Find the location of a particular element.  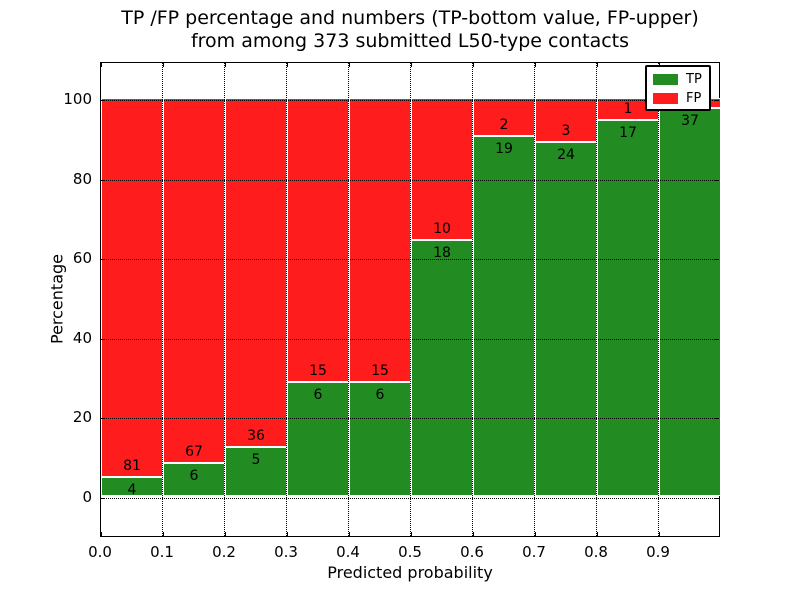

y-tick-label: 0 is located at coordinates (87, 497).